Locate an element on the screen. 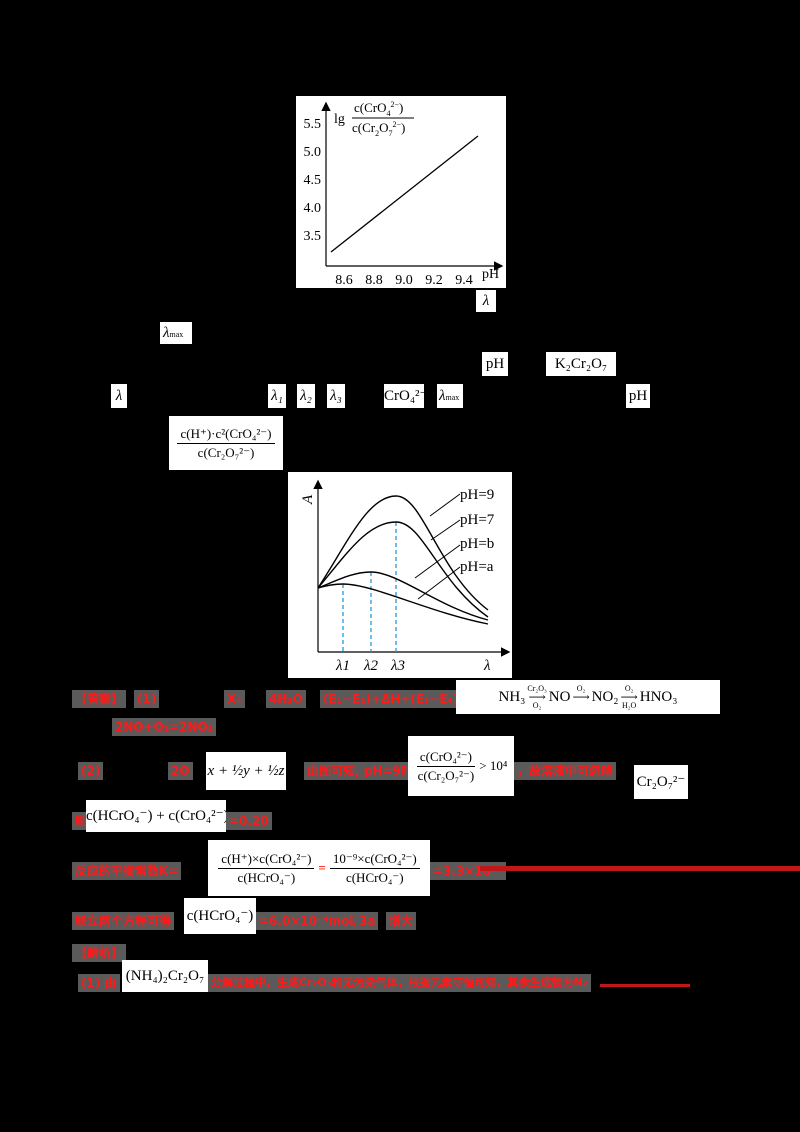 Image resolution: width=800 pixels, height=1132 pixels. q2-label: (2) is located at coordinates (91, 771).